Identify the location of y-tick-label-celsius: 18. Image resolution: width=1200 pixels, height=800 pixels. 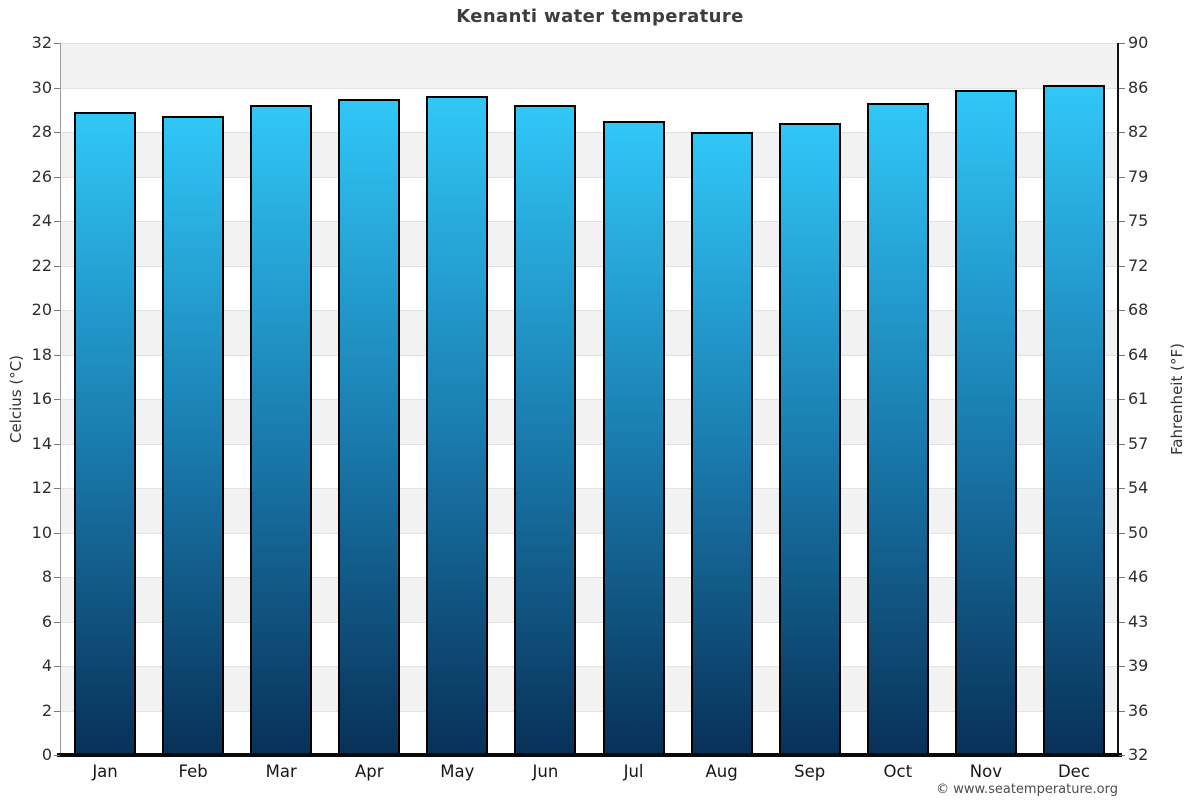
(41, 354).